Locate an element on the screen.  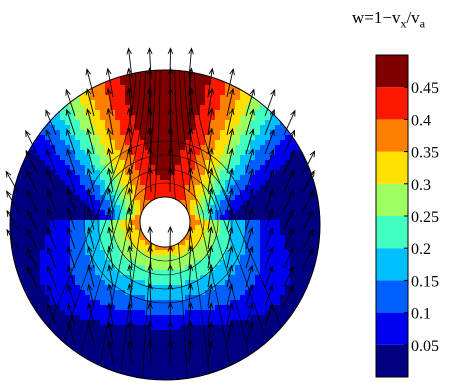
colorbar-tick-label: 0.25 is located at coordinates (425, 217).